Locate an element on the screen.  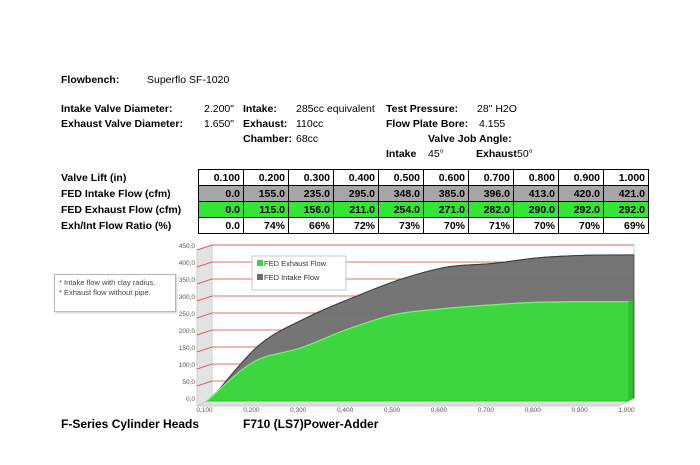
y-tick-label: 250,0 is located at coordinates (187, 314).